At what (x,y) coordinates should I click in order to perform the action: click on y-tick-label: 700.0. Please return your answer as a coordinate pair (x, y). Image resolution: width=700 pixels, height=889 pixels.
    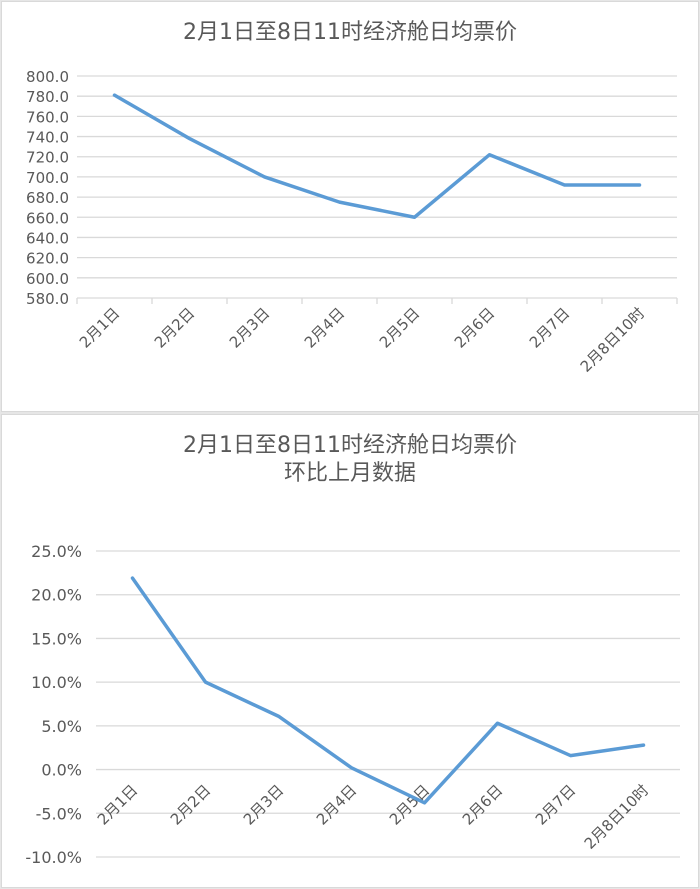
    Looking at the image, I should click on (47, 178).